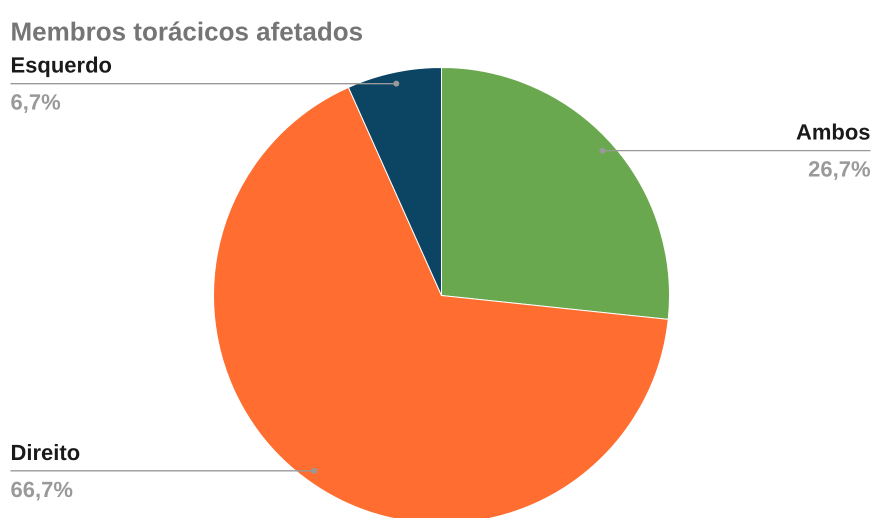 The image size is (874, 518). What do you see at coordinates (41, 489) in the screenshot?
I see `data-label: 66,7%` at bounding box center [41, 489].